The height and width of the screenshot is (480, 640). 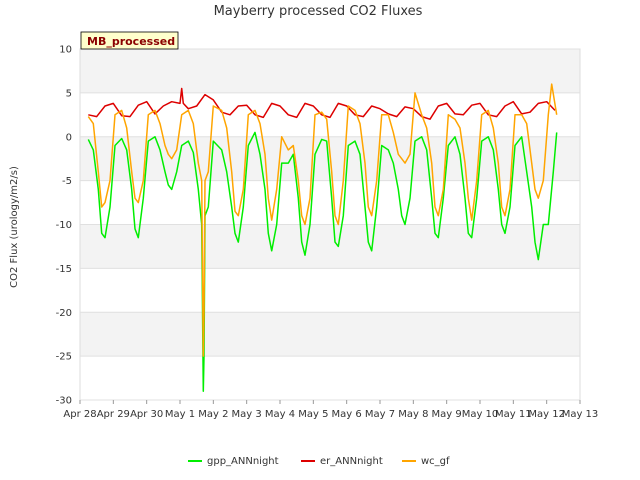 I want to click on x-tick-label: May 10, so click(x=480, y=414).